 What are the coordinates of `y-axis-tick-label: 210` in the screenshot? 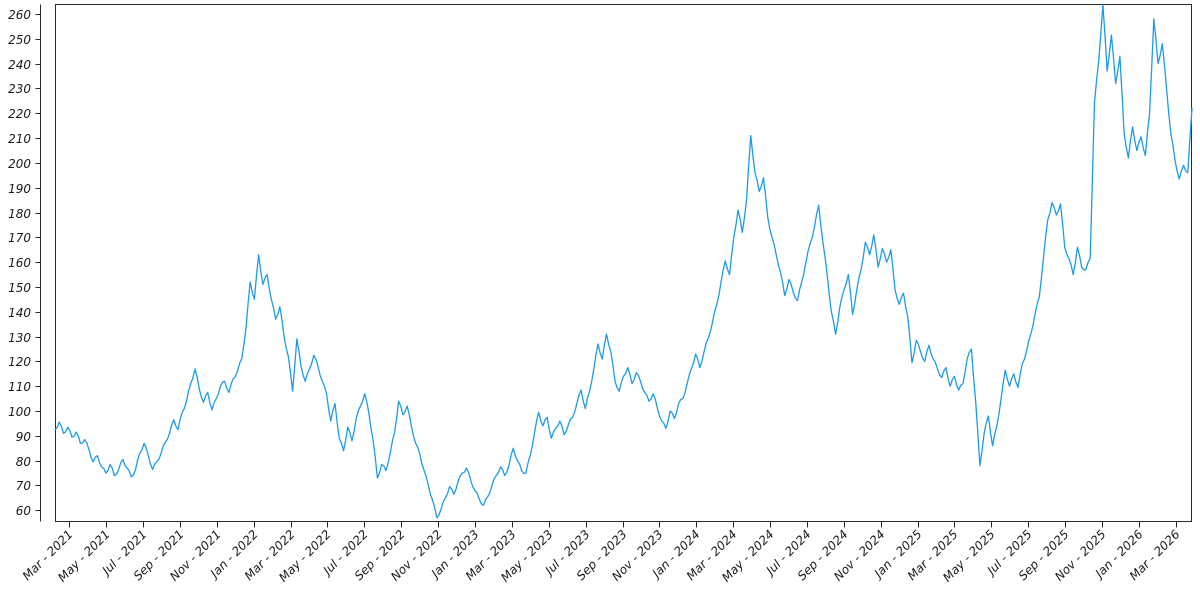 It's located at (19, 139).